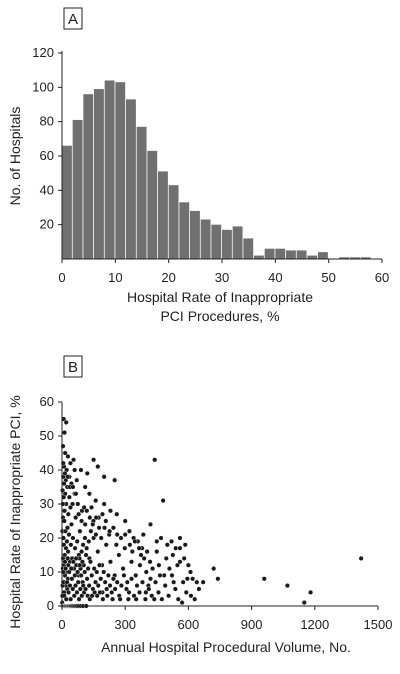  What do you see at coordinates (189, 624) in the screenshot?
I see `x-tick-label: 600` at bounding box center [189, 624].